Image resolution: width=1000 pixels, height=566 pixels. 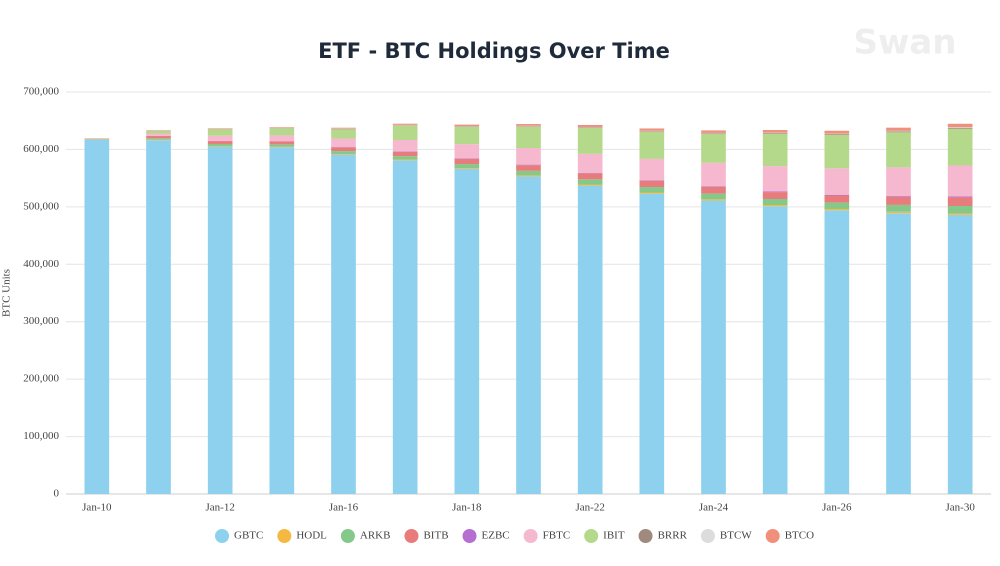 What do you see at coordinates (57, 494) in the screenshot?
I see `y-tick-label: 0` at bounding box center [57, 494].